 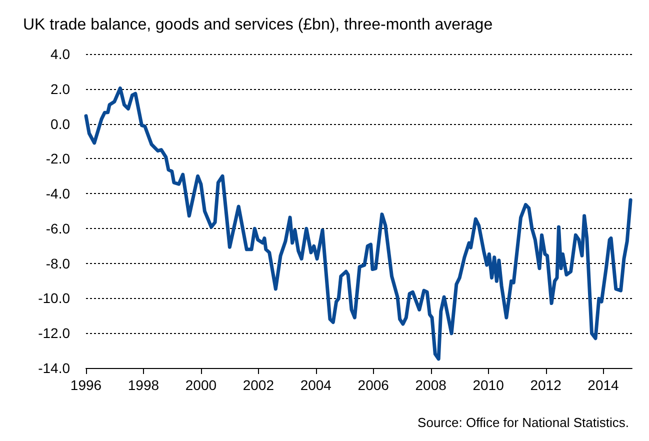 I want to click on y-tick-label: -4.0, so click(x=58, y=194).